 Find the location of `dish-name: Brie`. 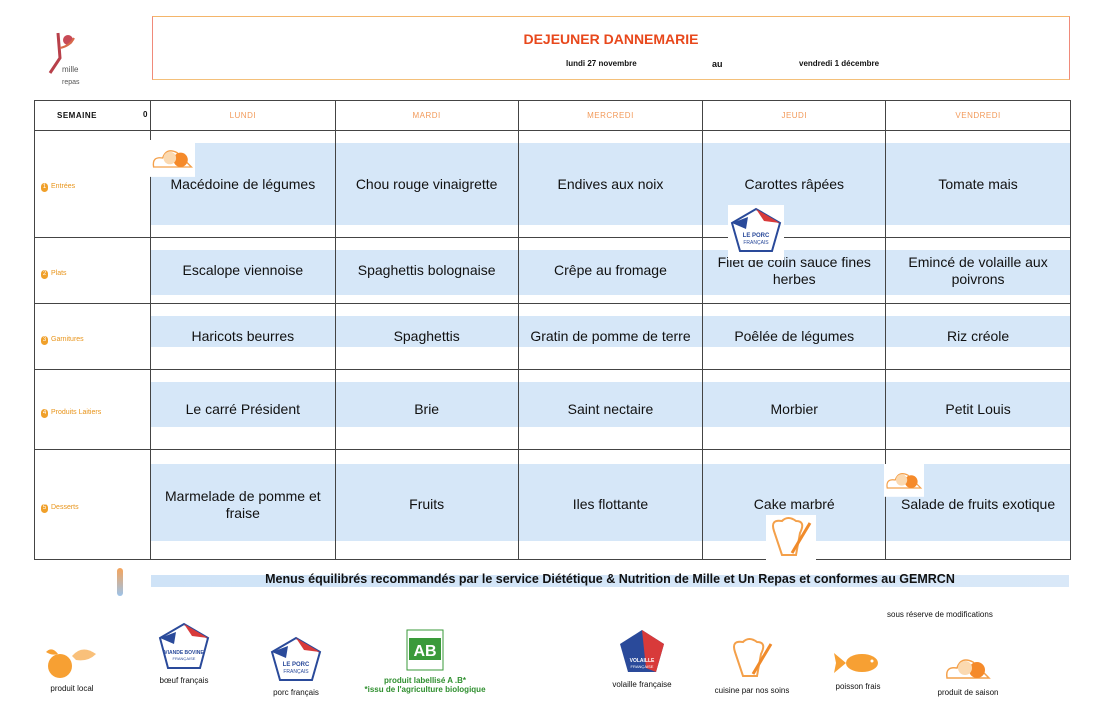

dish-name: Brie is located at coordinates (427, 409).